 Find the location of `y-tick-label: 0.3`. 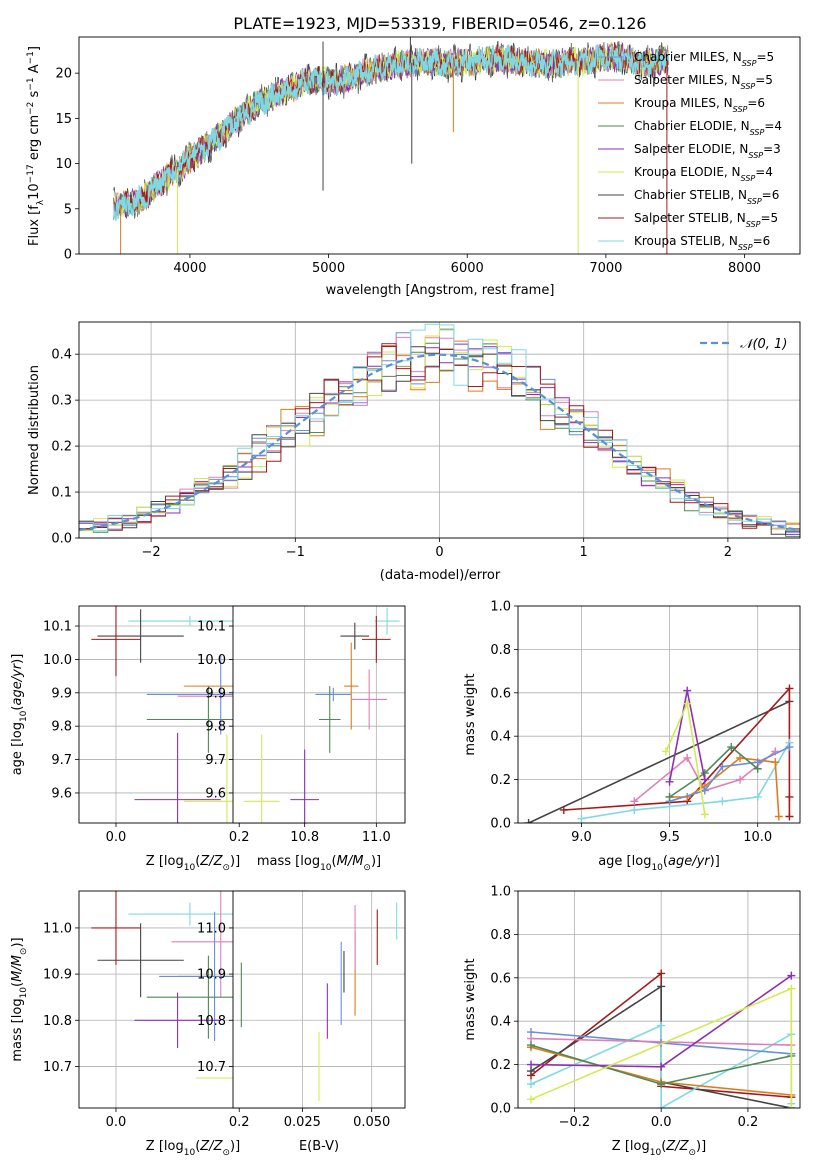

y-tick-label: 0.3 is located at coordinates (61, 401).